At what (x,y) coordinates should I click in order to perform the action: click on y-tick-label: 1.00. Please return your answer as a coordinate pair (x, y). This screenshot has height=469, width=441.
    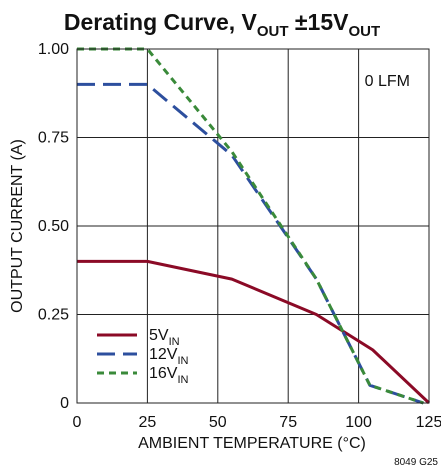
    Looking at the image, I should click on (53, 49).